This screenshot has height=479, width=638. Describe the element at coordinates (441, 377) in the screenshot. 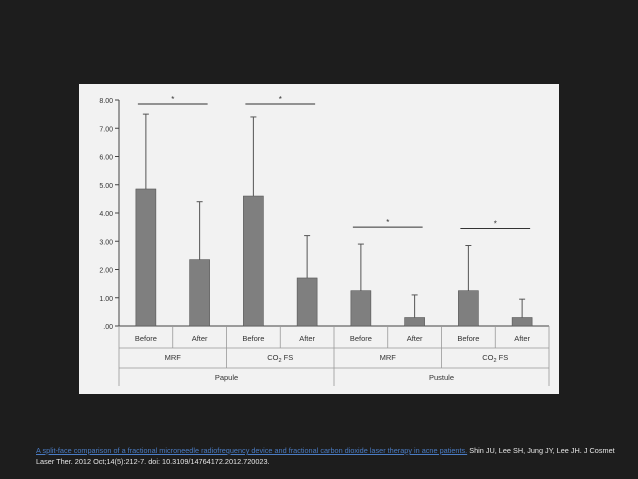

I see `lesion-label: Pustule` at that location.